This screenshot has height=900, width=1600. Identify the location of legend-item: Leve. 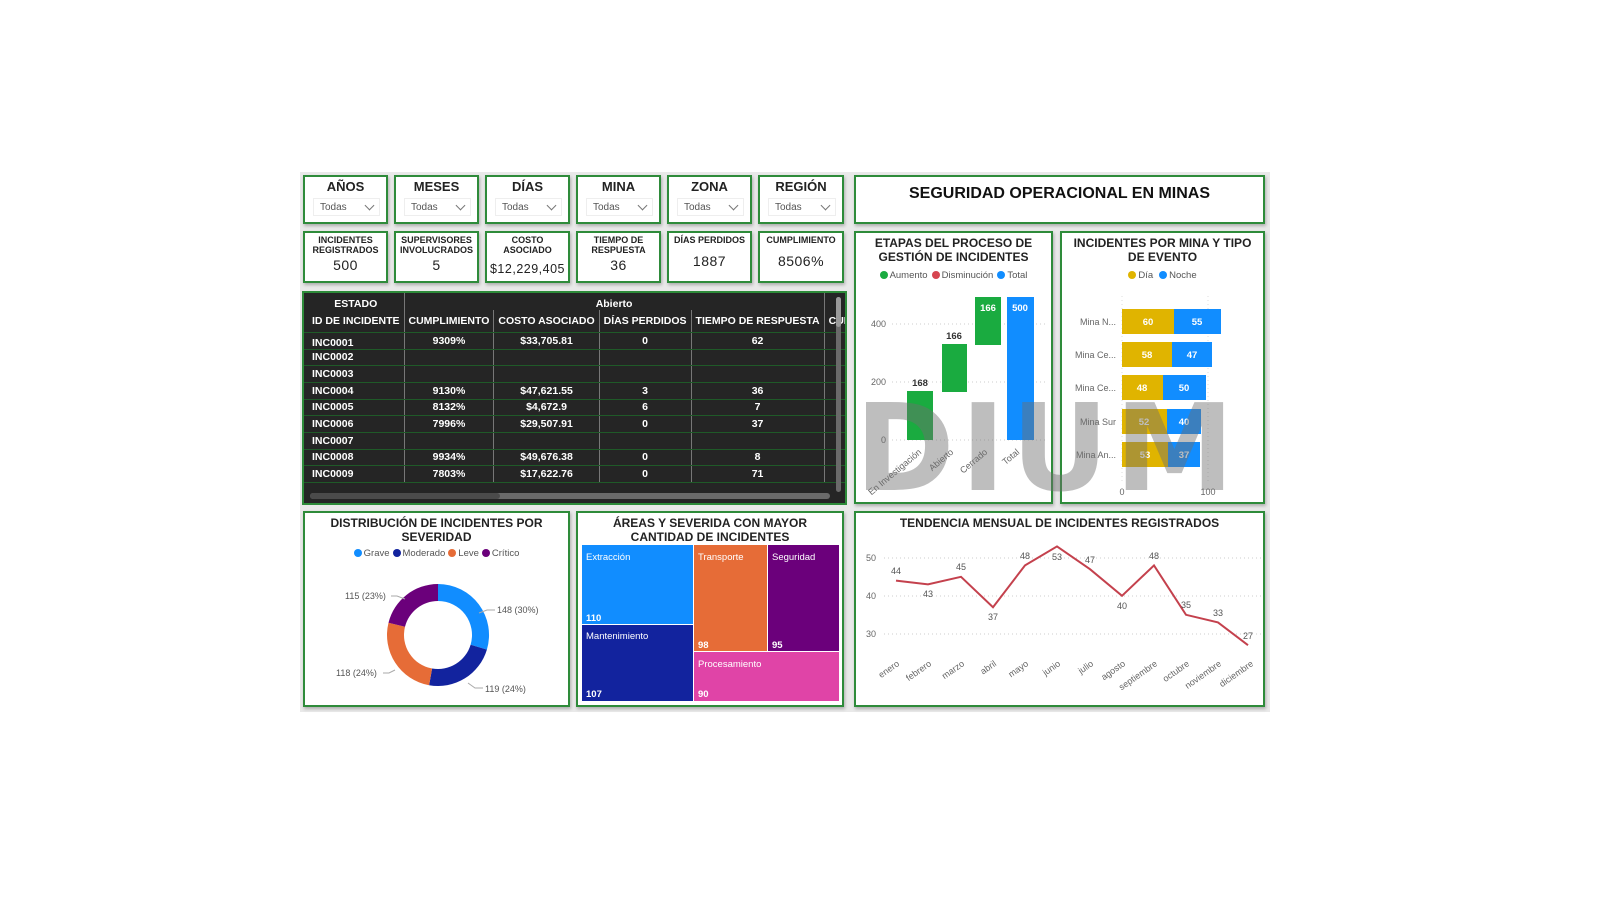
(463, 553).